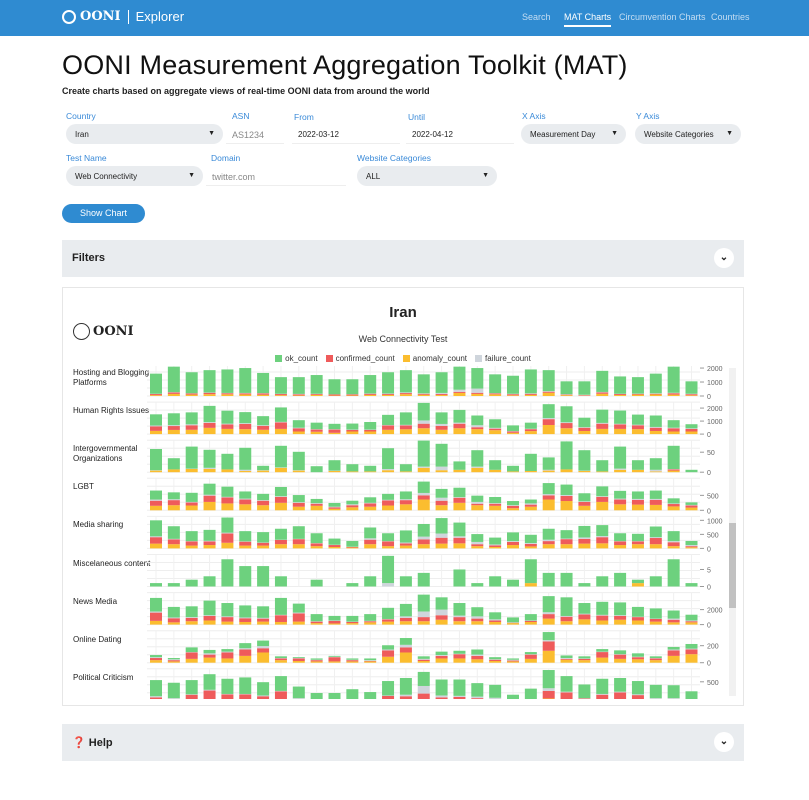 This screenshot has width=809, height=800. I want to click on legend-ok: ok_count, so click(296, 358).